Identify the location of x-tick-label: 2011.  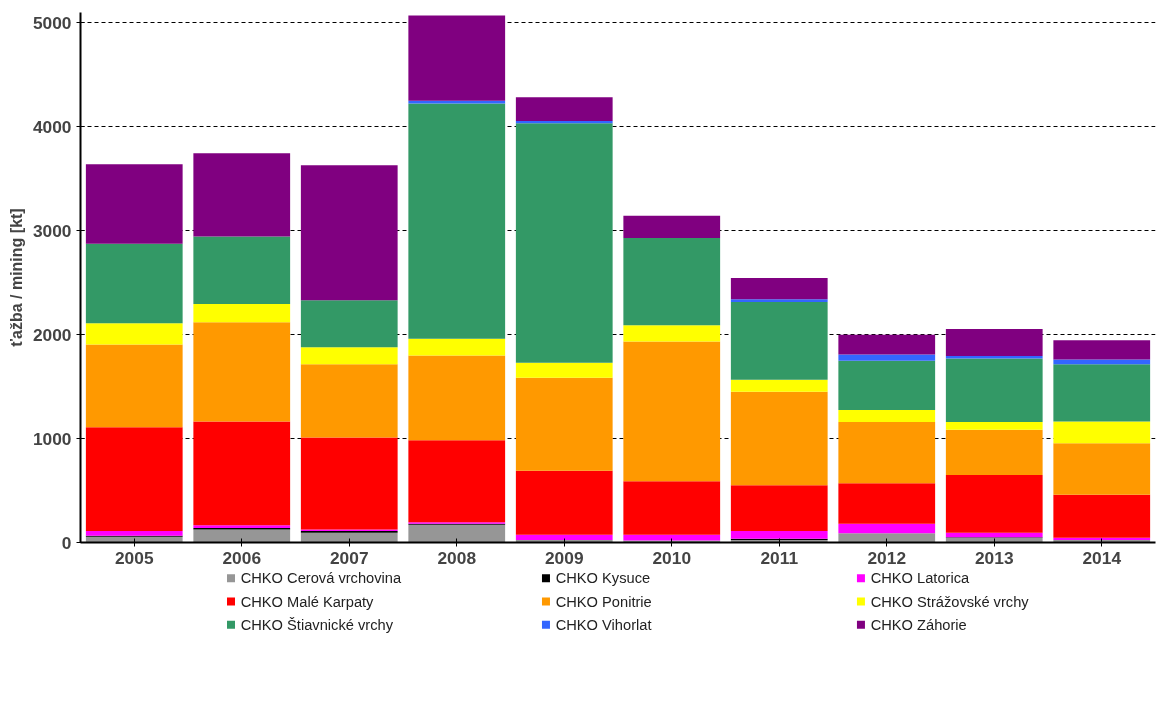
(779, 557).